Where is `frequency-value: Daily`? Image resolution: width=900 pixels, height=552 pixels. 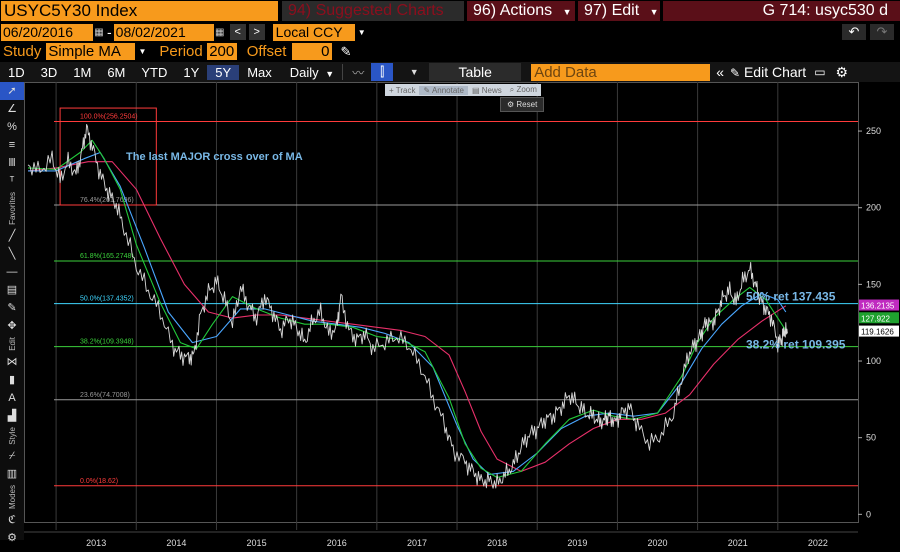 frequency-value: Daily is located at coordinates (304, 72).